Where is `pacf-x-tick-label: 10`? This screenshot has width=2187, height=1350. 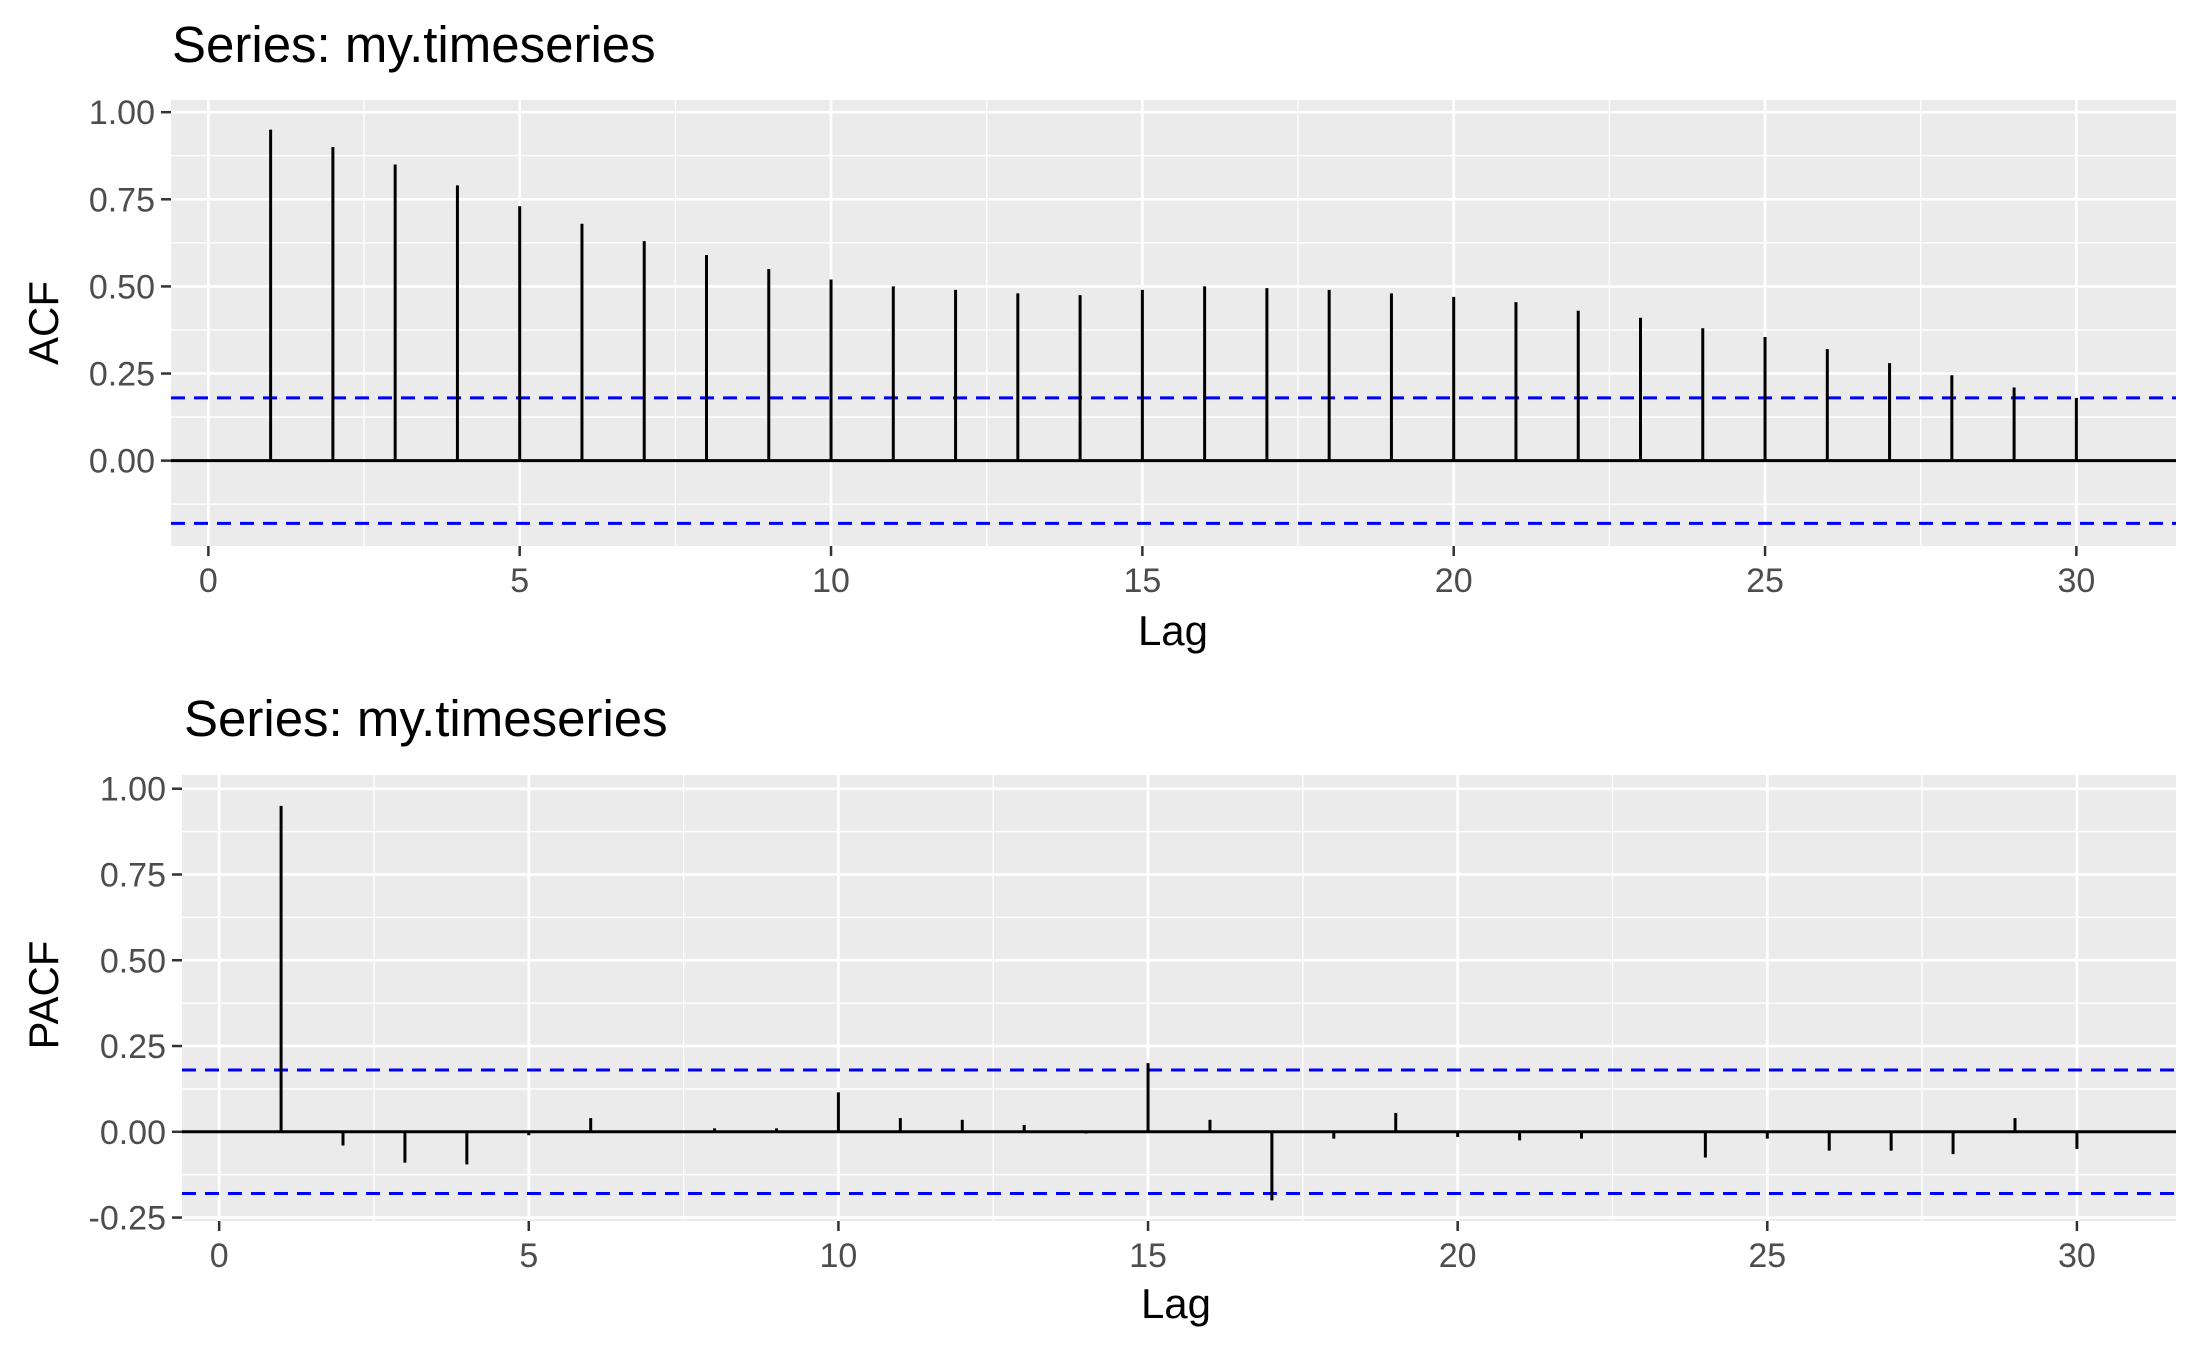 pacf-x-tick-label: 10 is located at coordinates (838, 1256).